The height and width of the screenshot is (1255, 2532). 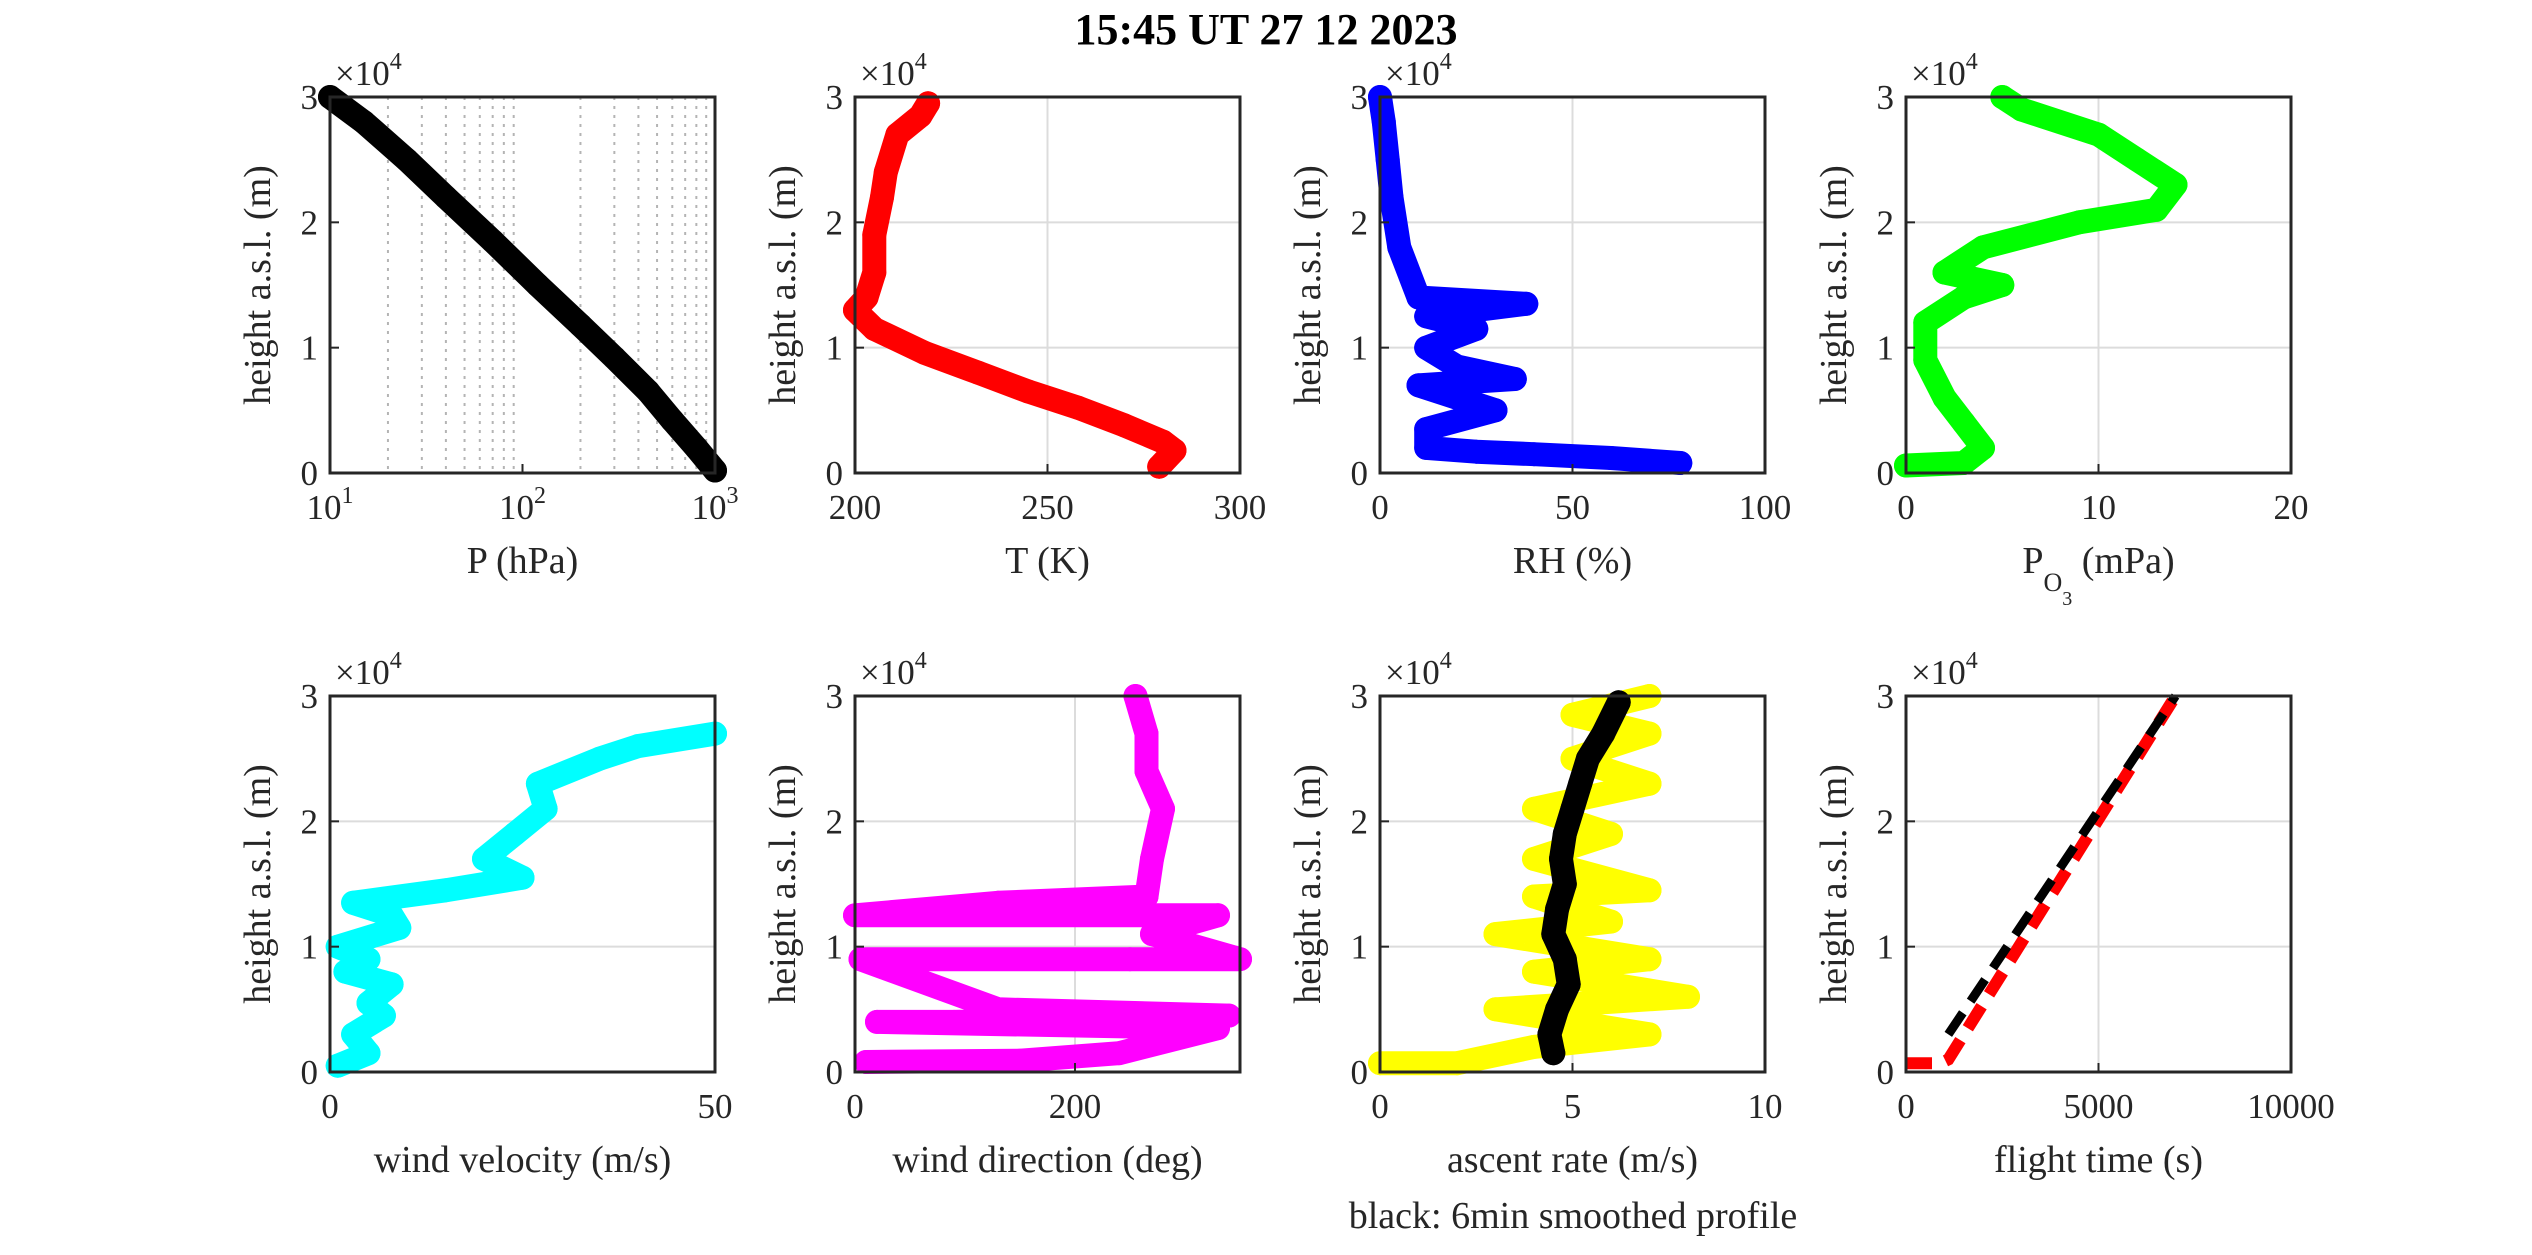 What do you see at coordinates (523, 561) in the screenshot?
I see `x-axis-label: P (hPa)` at bounding box center [523, 561].